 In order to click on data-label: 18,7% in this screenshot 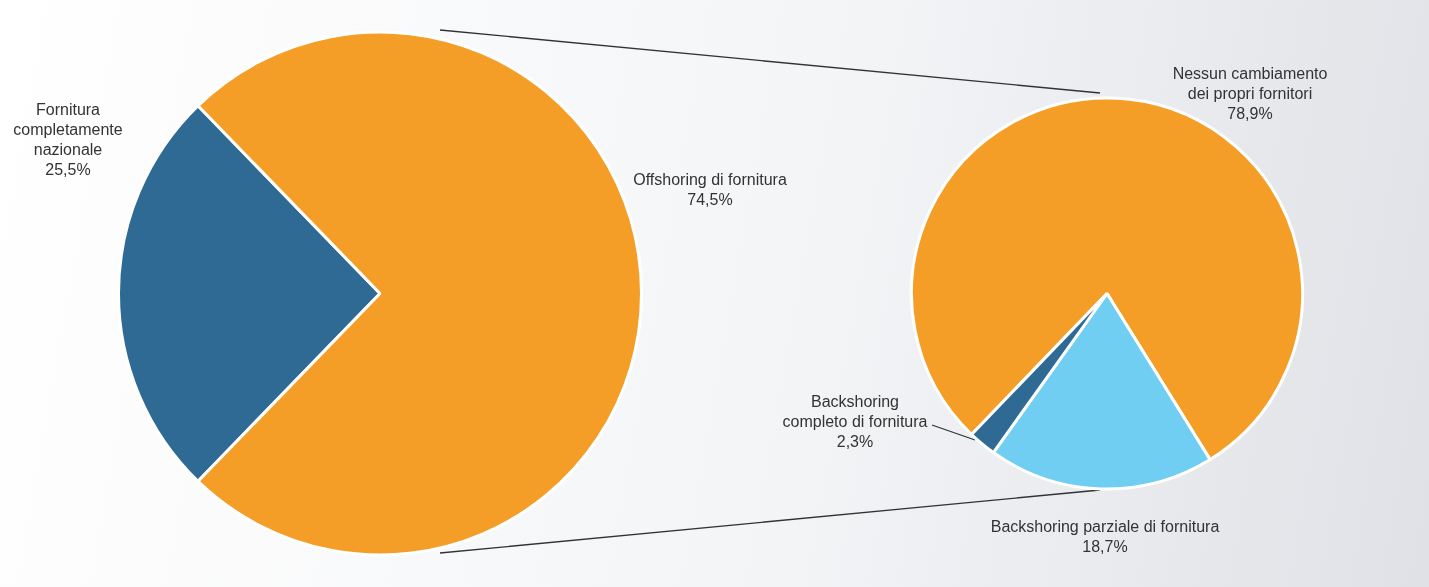, I will do `click(1105, 547)`.